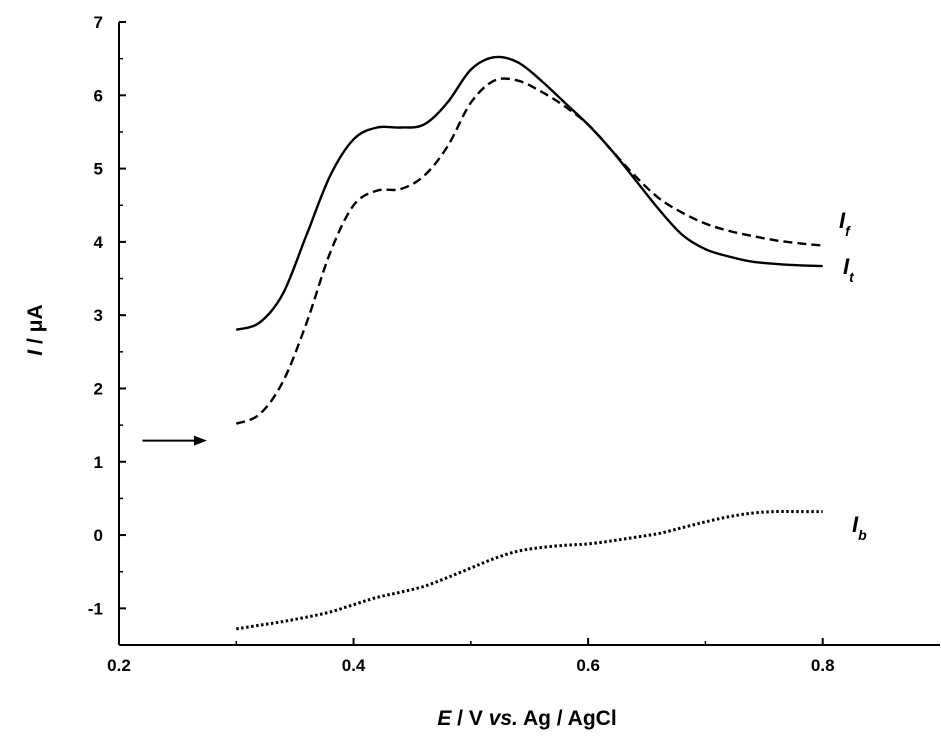 This screenshot has height=738, width=941. Describe the element at coordinates (200, 440) in the screenshot. I see `arrow-head` at that location.